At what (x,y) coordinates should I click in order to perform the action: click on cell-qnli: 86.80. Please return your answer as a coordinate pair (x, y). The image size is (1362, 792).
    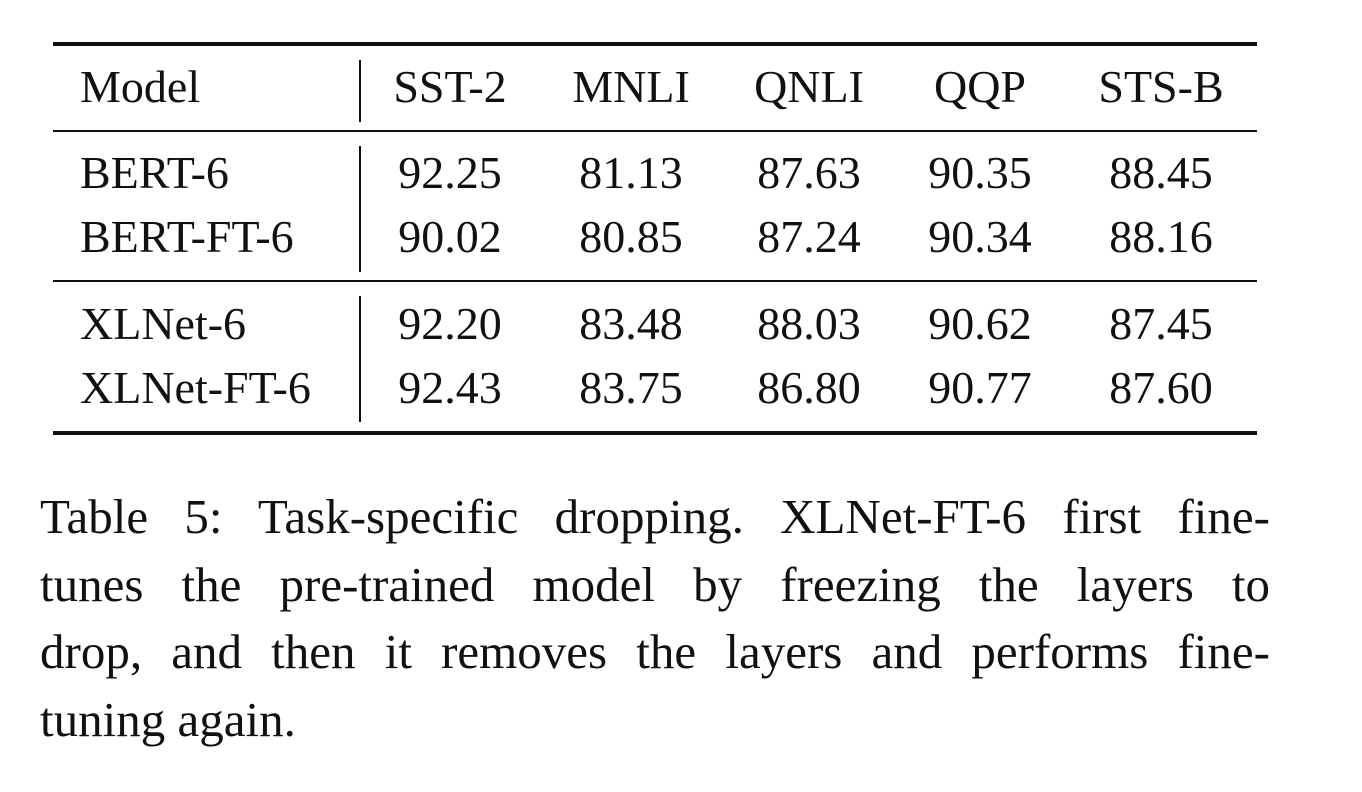
    Looking at the image, I should click on (809, 387).